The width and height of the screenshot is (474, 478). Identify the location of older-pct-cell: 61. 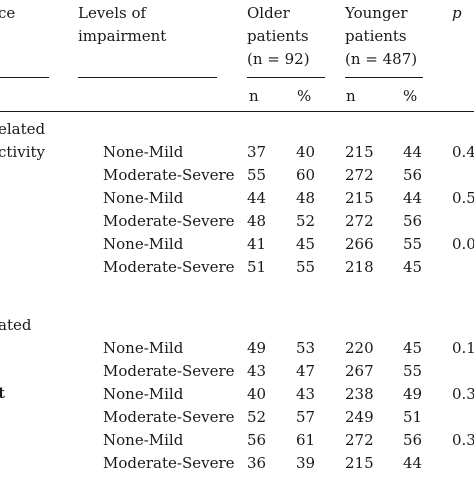
(306, 440).